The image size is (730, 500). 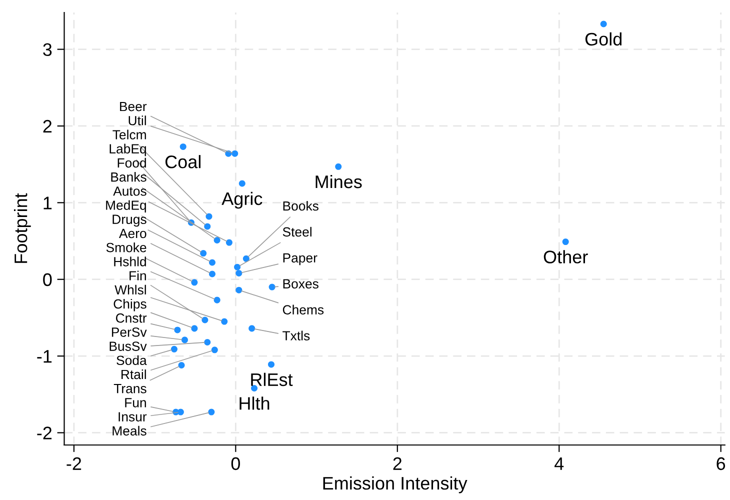 I want to click on annotation: Txtls, so click(x=296, y=335).